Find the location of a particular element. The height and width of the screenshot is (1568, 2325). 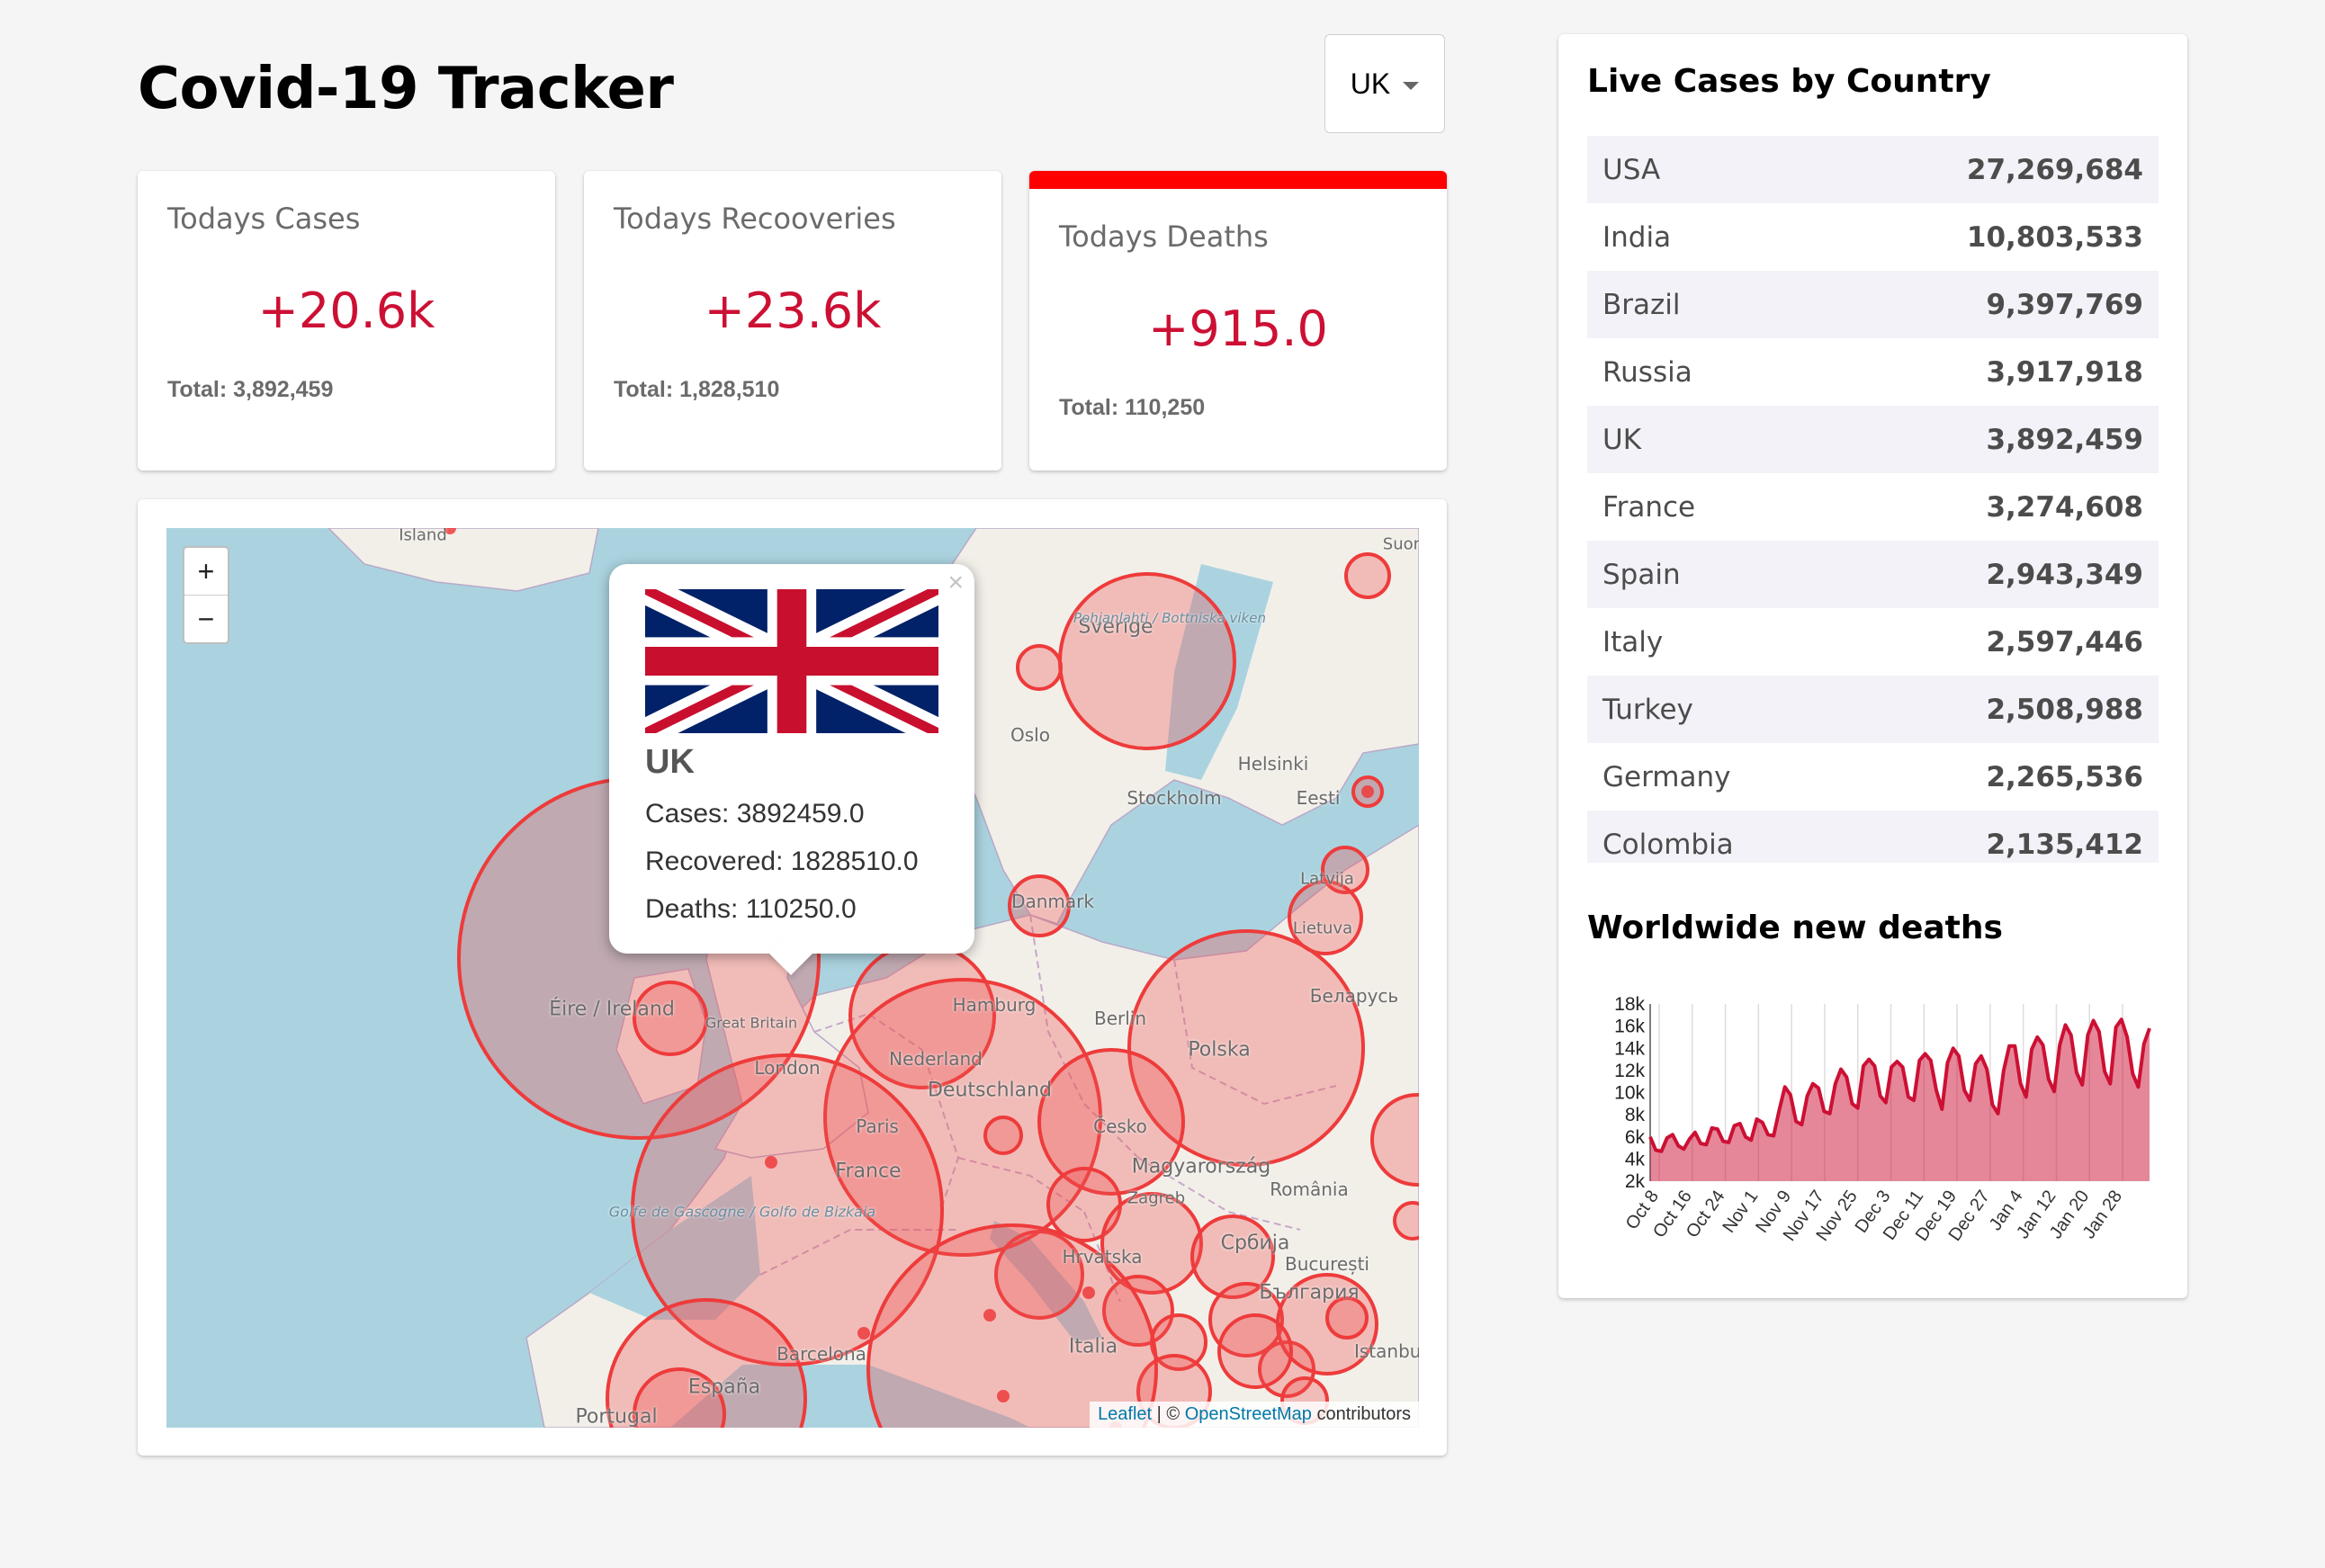

map-place-label: Stockholm is located at coordinates (1174, 798).